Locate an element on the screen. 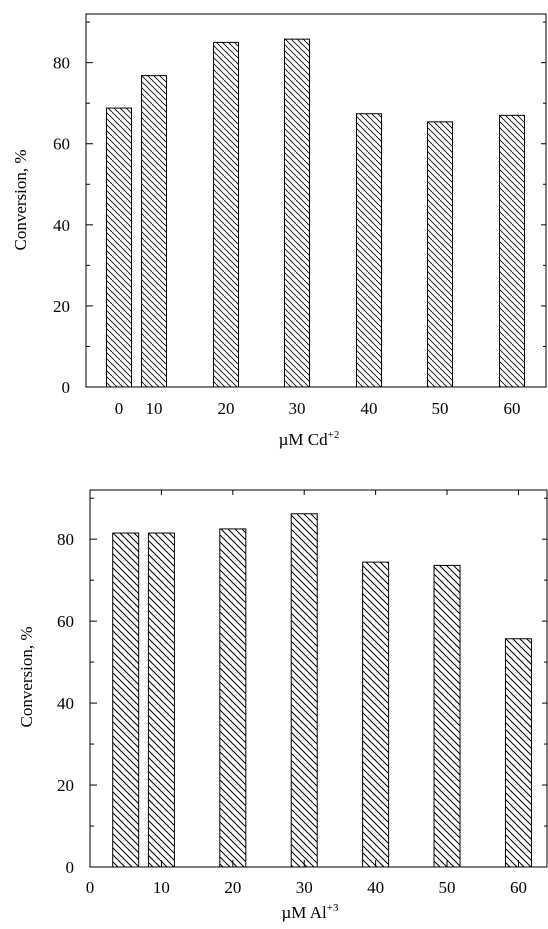  x-axis-label-main: µM Al is located at coordinates (304, 912).